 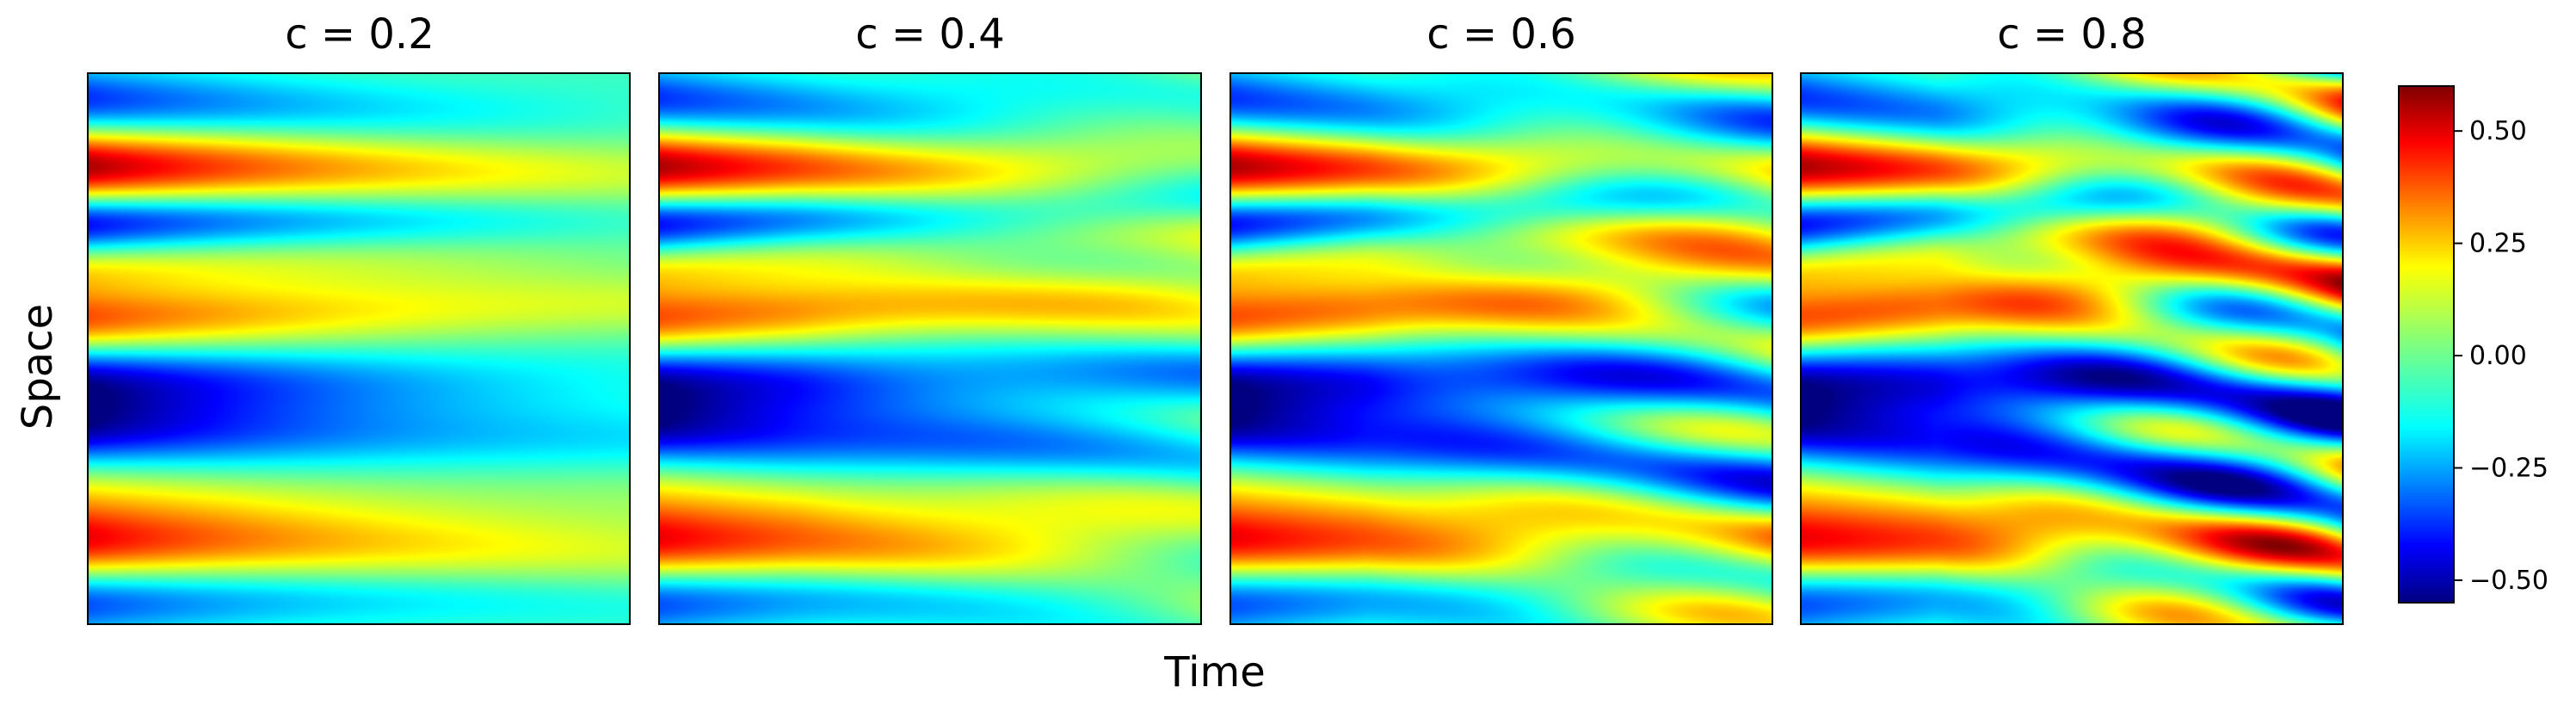 I want to click on colorbar-ticks: 0.50 0.25 0.00 −0.25 −0.50, so click(x=2501, y=356).